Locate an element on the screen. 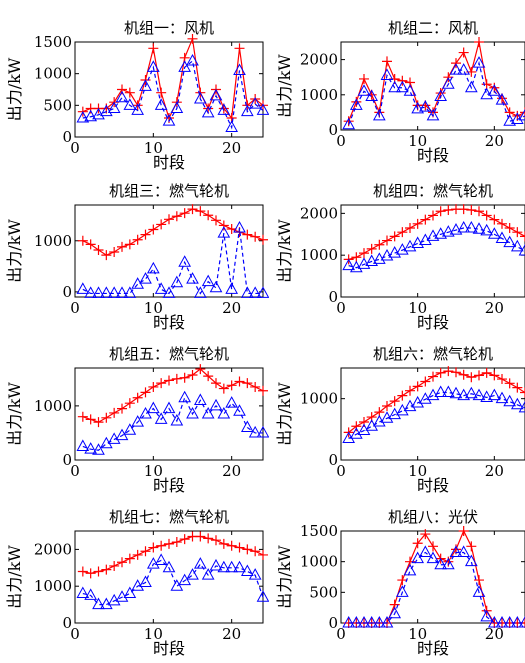 The width and height of the screenshot is (525, 663). series-plus-red is located at coordinates (434, 402).